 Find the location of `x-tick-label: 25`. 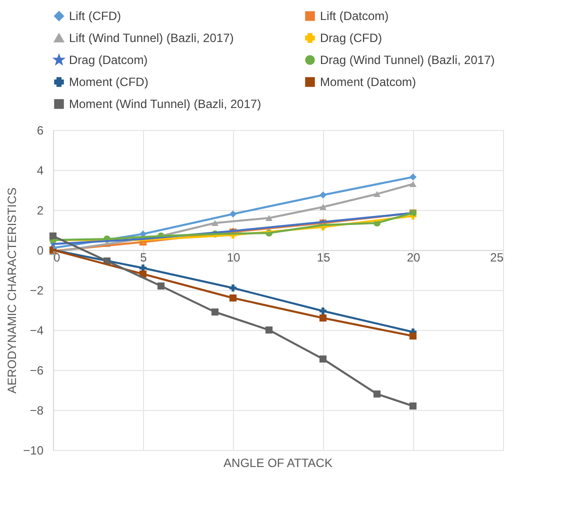

x-tick-label: 25 is located at coordinates (497, 257).